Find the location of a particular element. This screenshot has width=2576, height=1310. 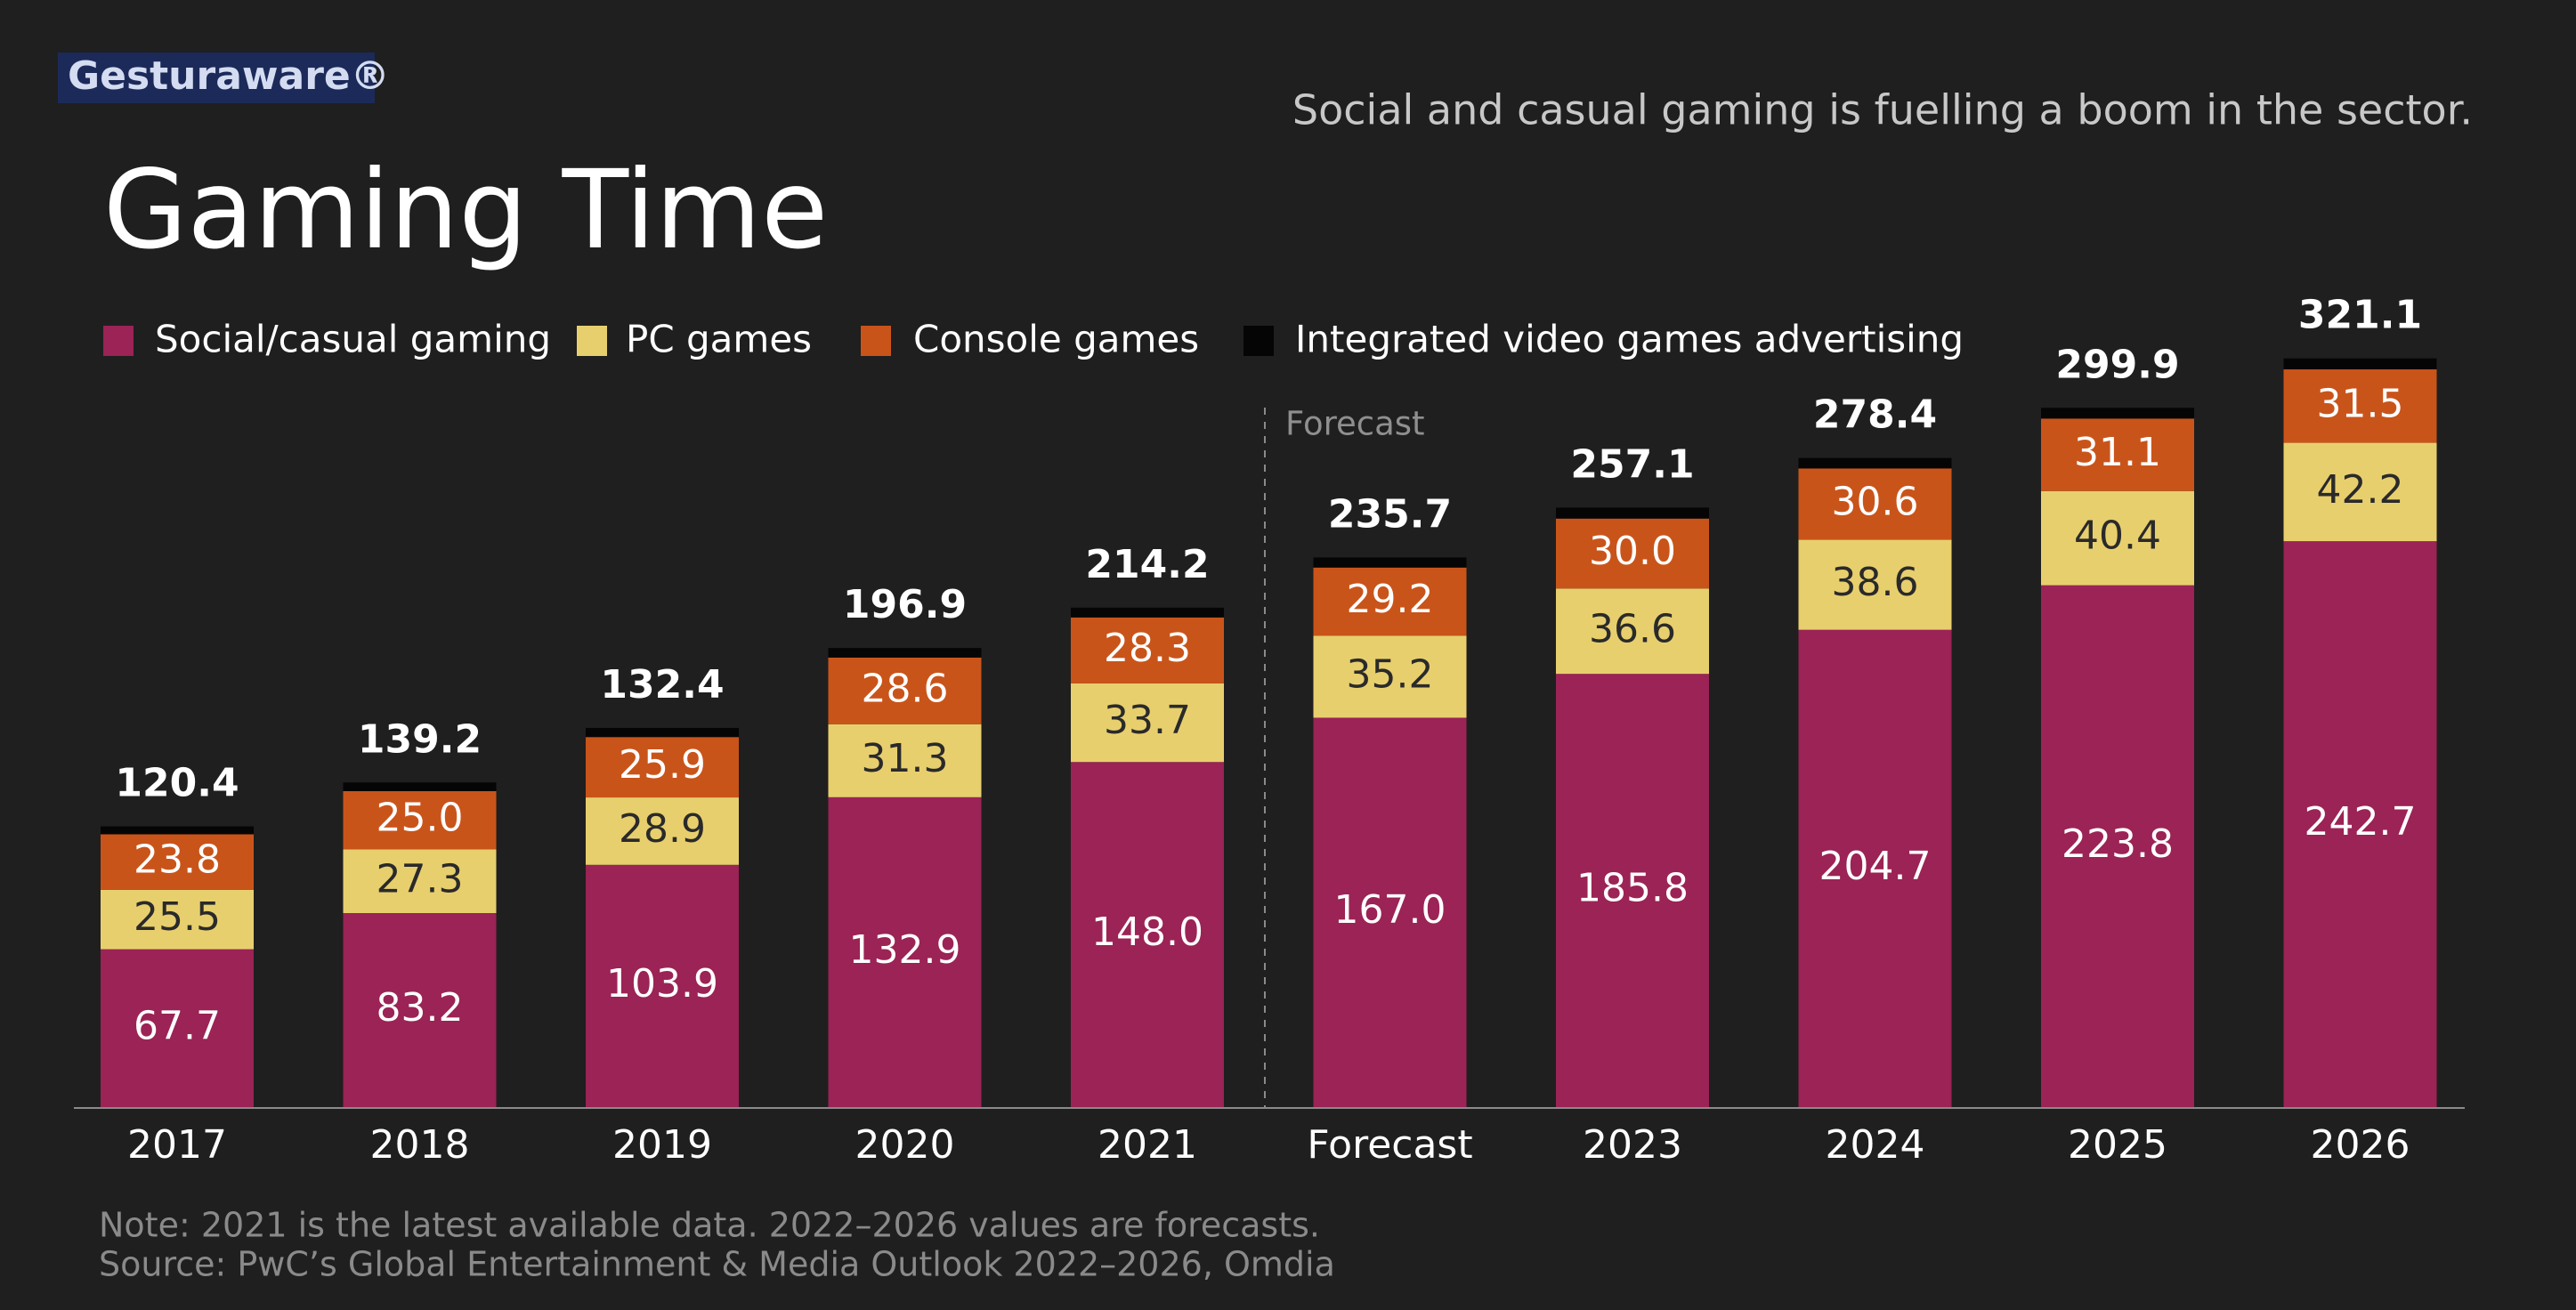

value-label: 223.8 is located at coordinates (2118, 844).